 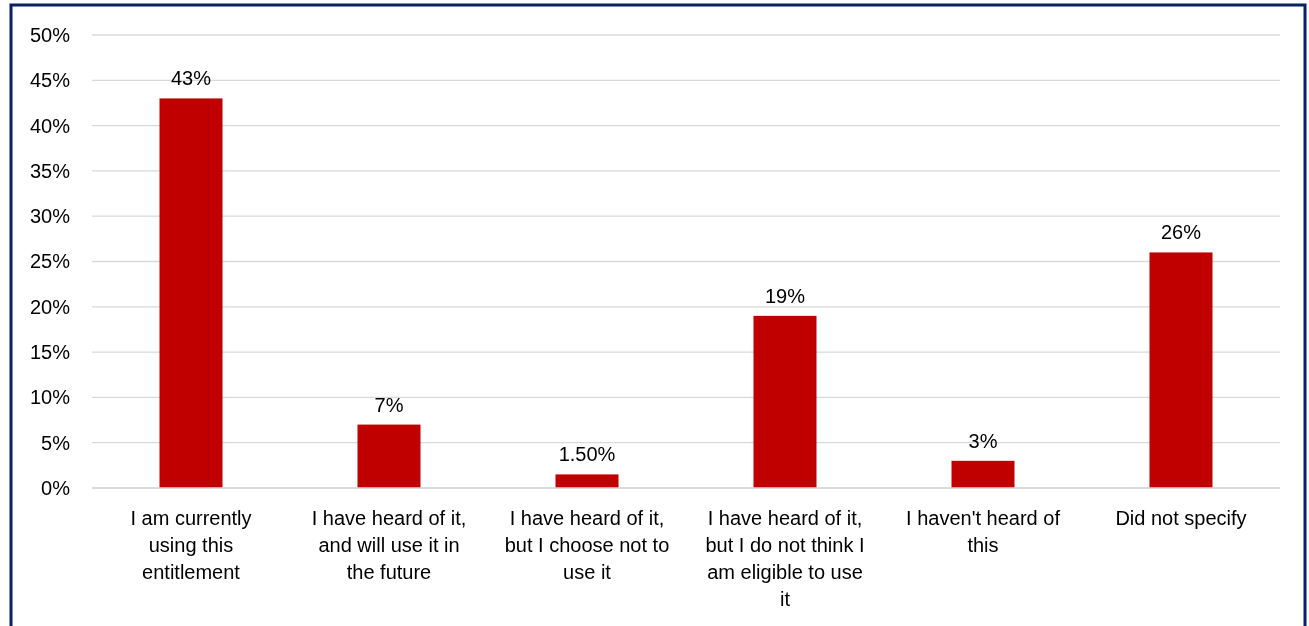 I want to click on x-tick-label: Did not specify, so click(x=1181, y=518).